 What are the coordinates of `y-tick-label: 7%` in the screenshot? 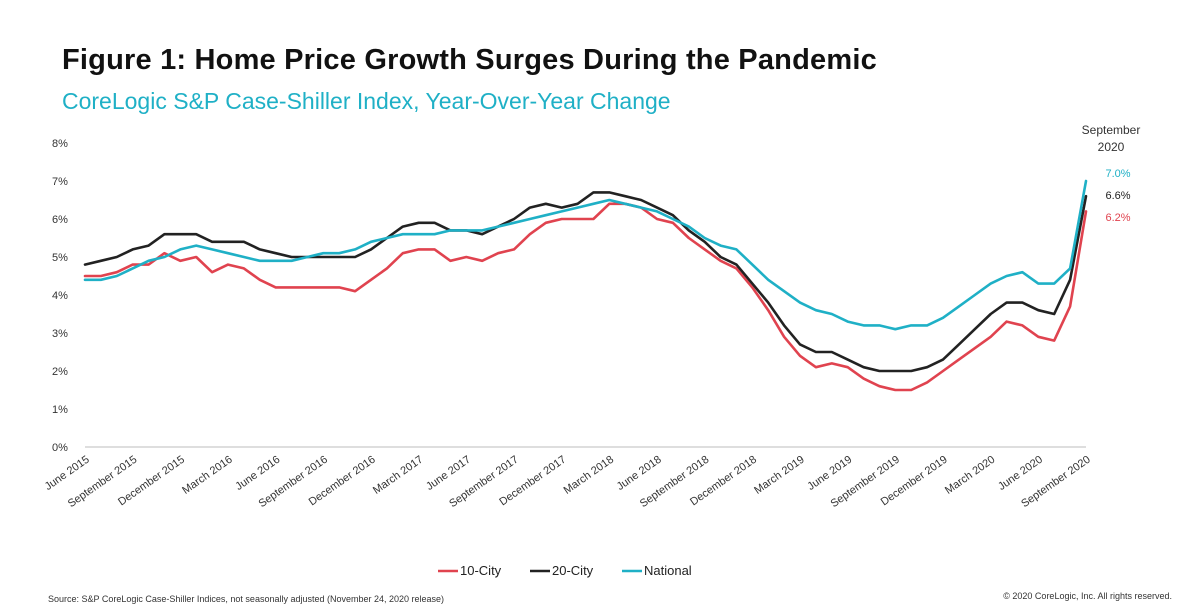 It's located at (60, 182).